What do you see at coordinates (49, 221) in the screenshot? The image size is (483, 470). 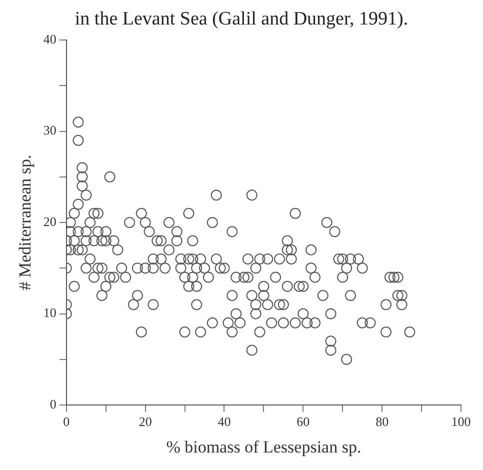 I see `y-tick-label: 20` at bounding box center [49, 221].